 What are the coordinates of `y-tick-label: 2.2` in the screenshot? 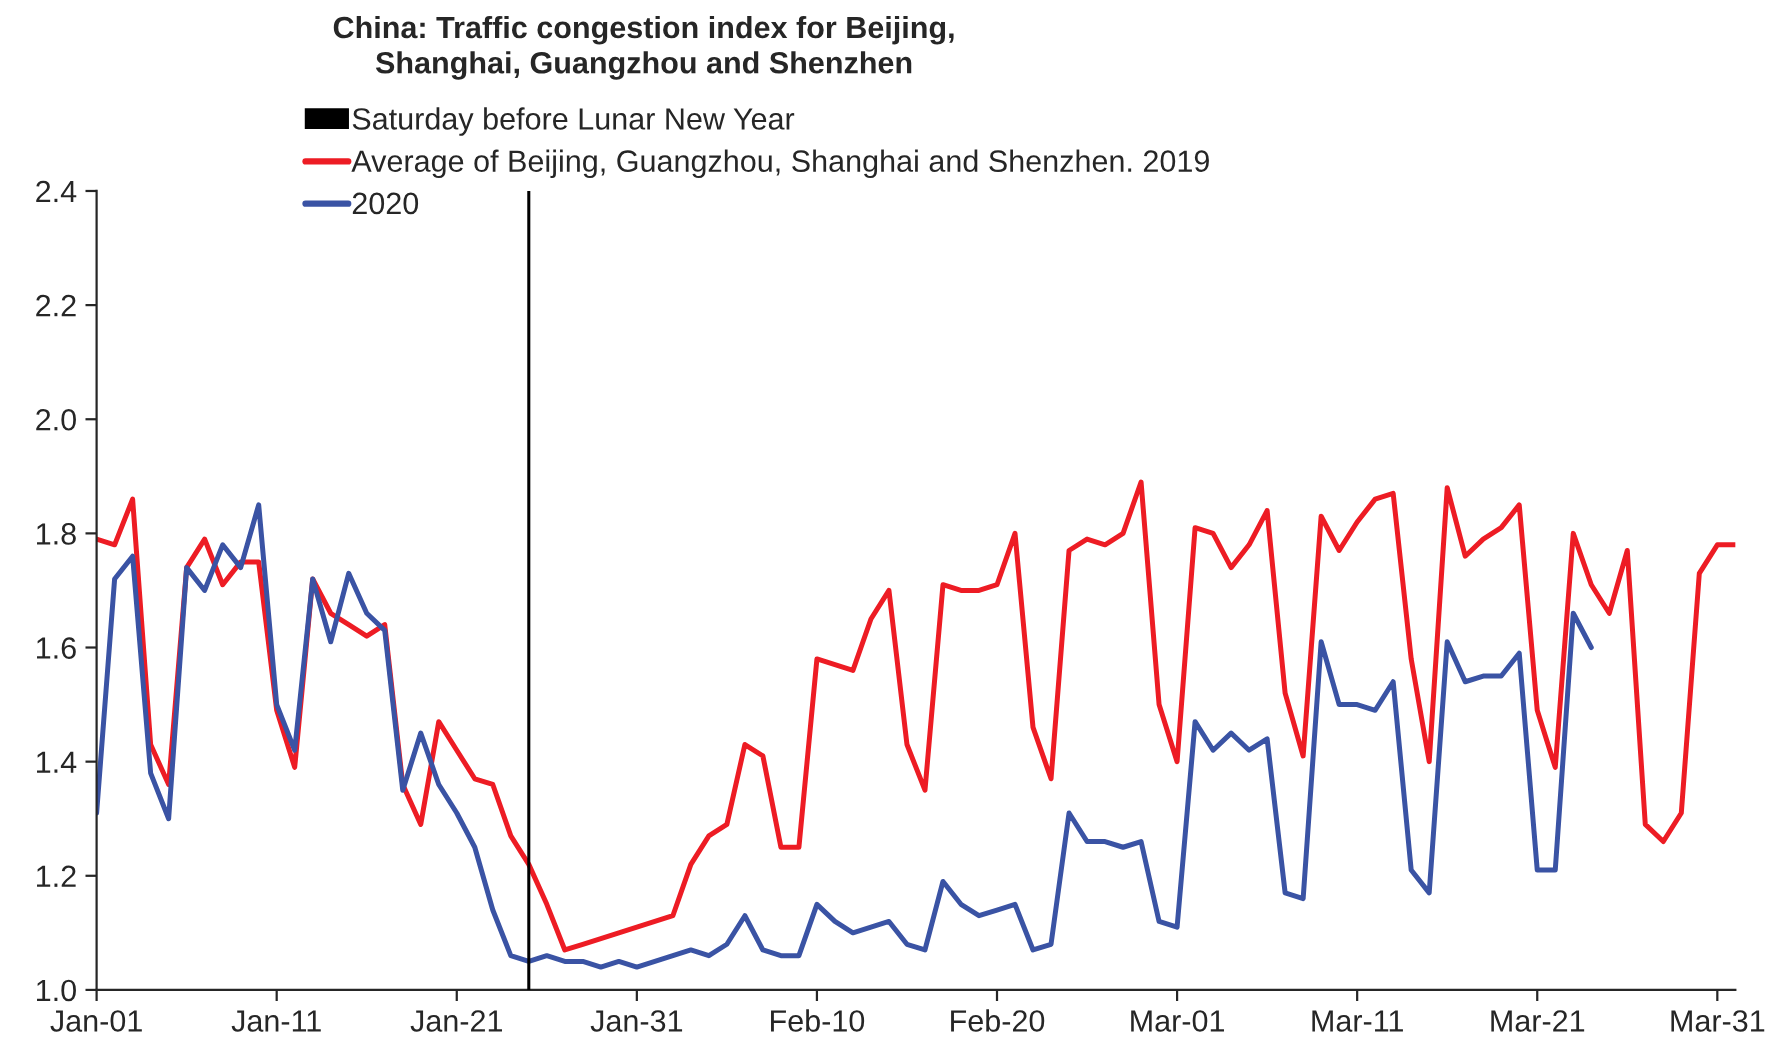 It's located at (56, 305).